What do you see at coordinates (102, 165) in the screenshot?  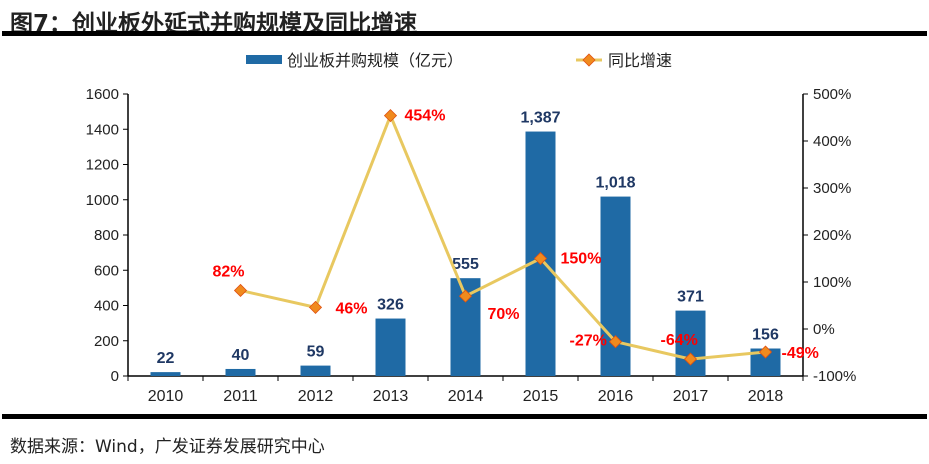 I see `left-tick-label: 1200` at bounding box center [102, 165].